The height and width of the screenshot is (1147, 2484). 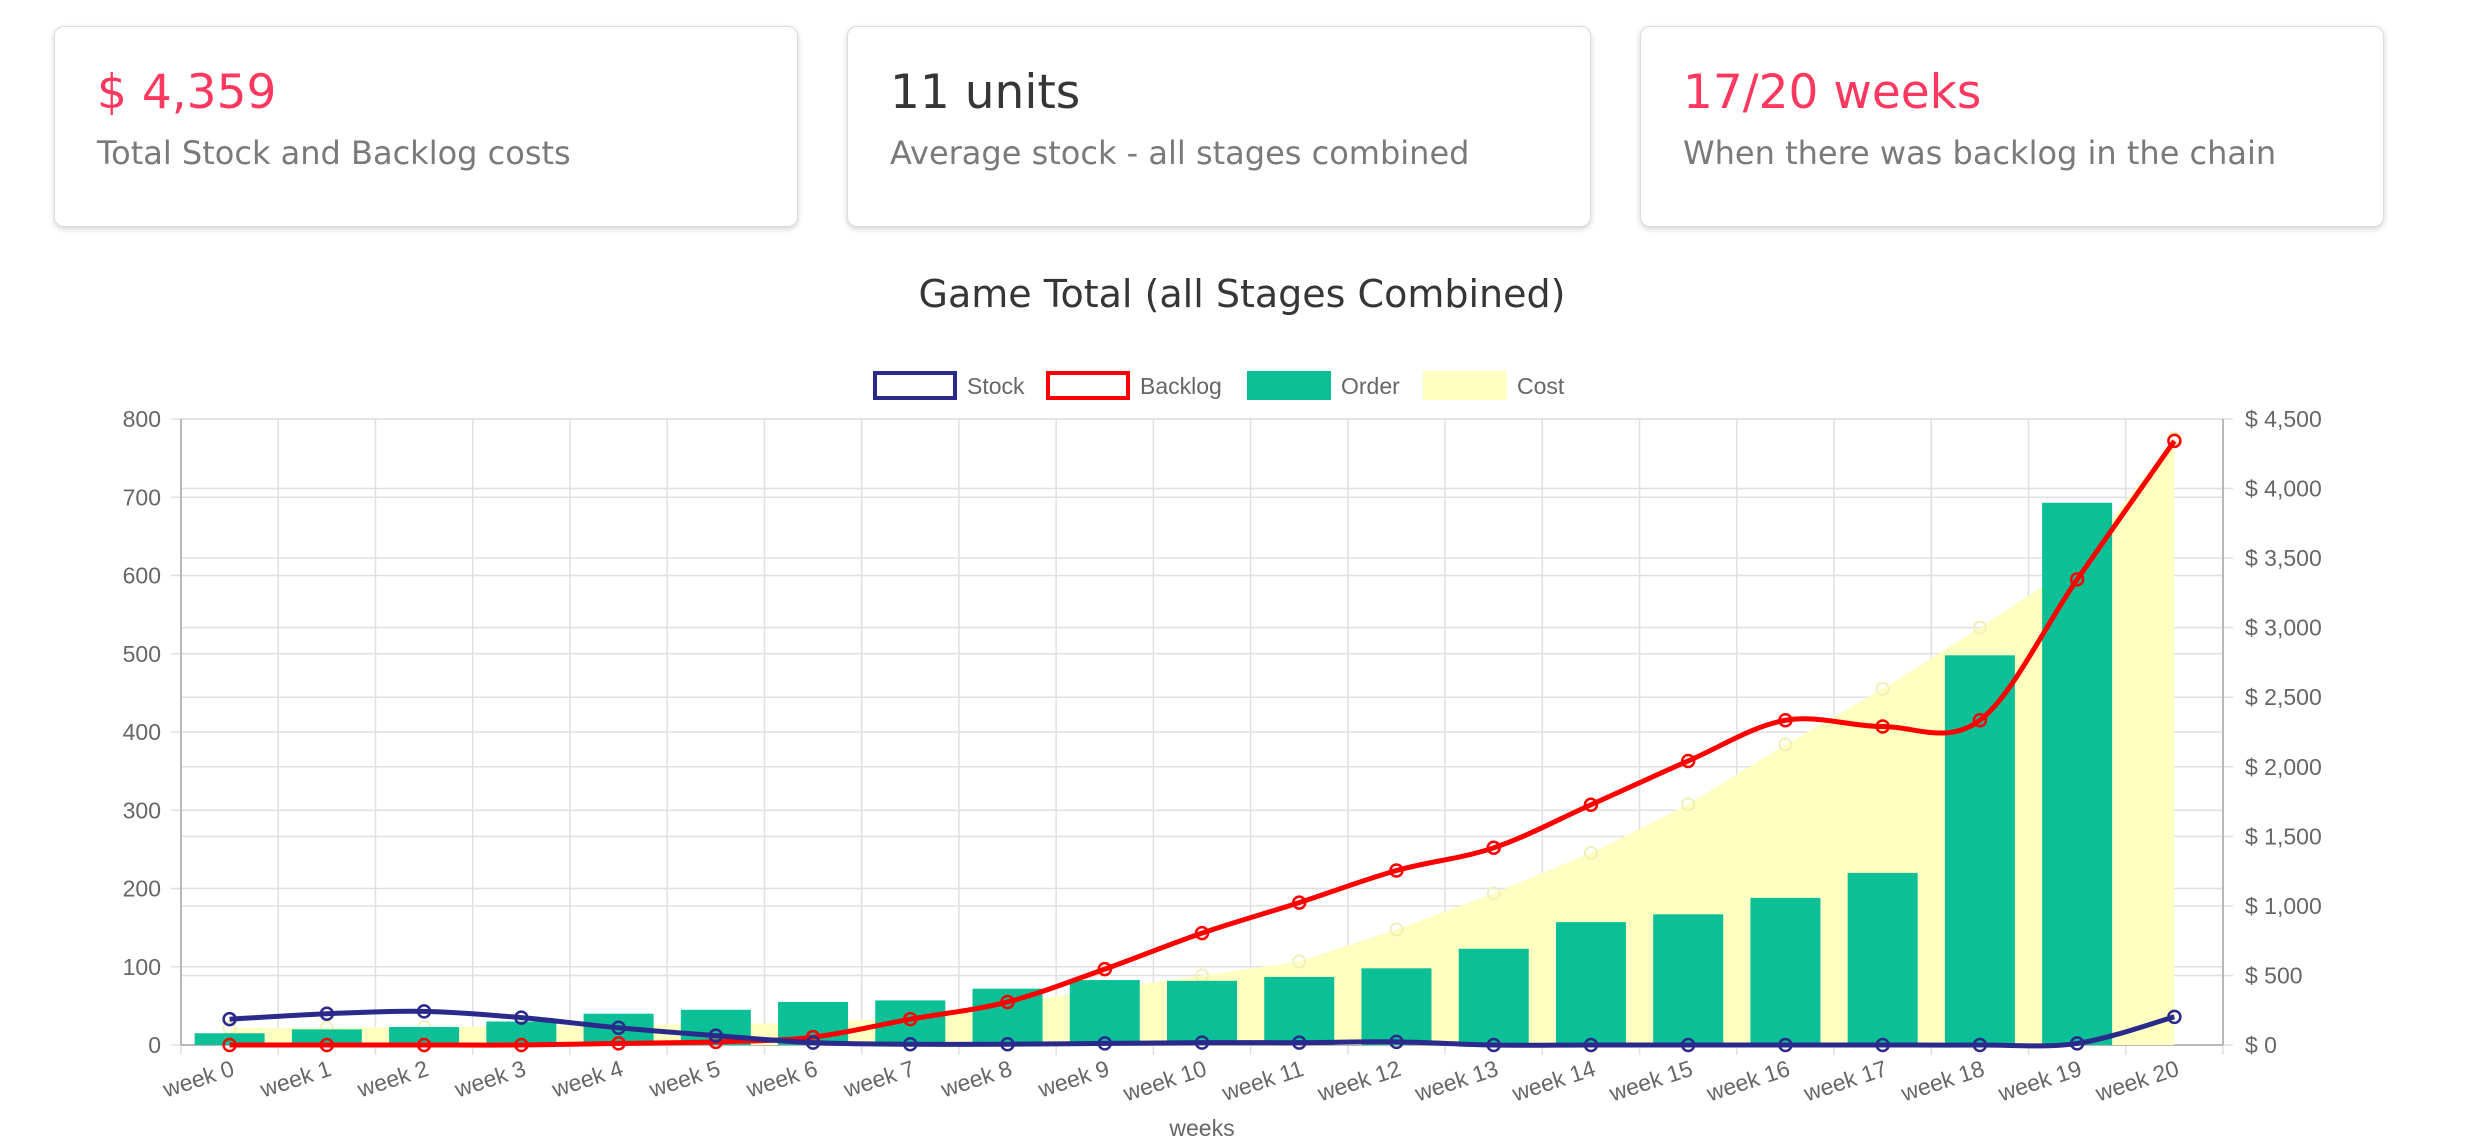 I want to click on x-tick-label: week 5, so click(x=684, y=1079).